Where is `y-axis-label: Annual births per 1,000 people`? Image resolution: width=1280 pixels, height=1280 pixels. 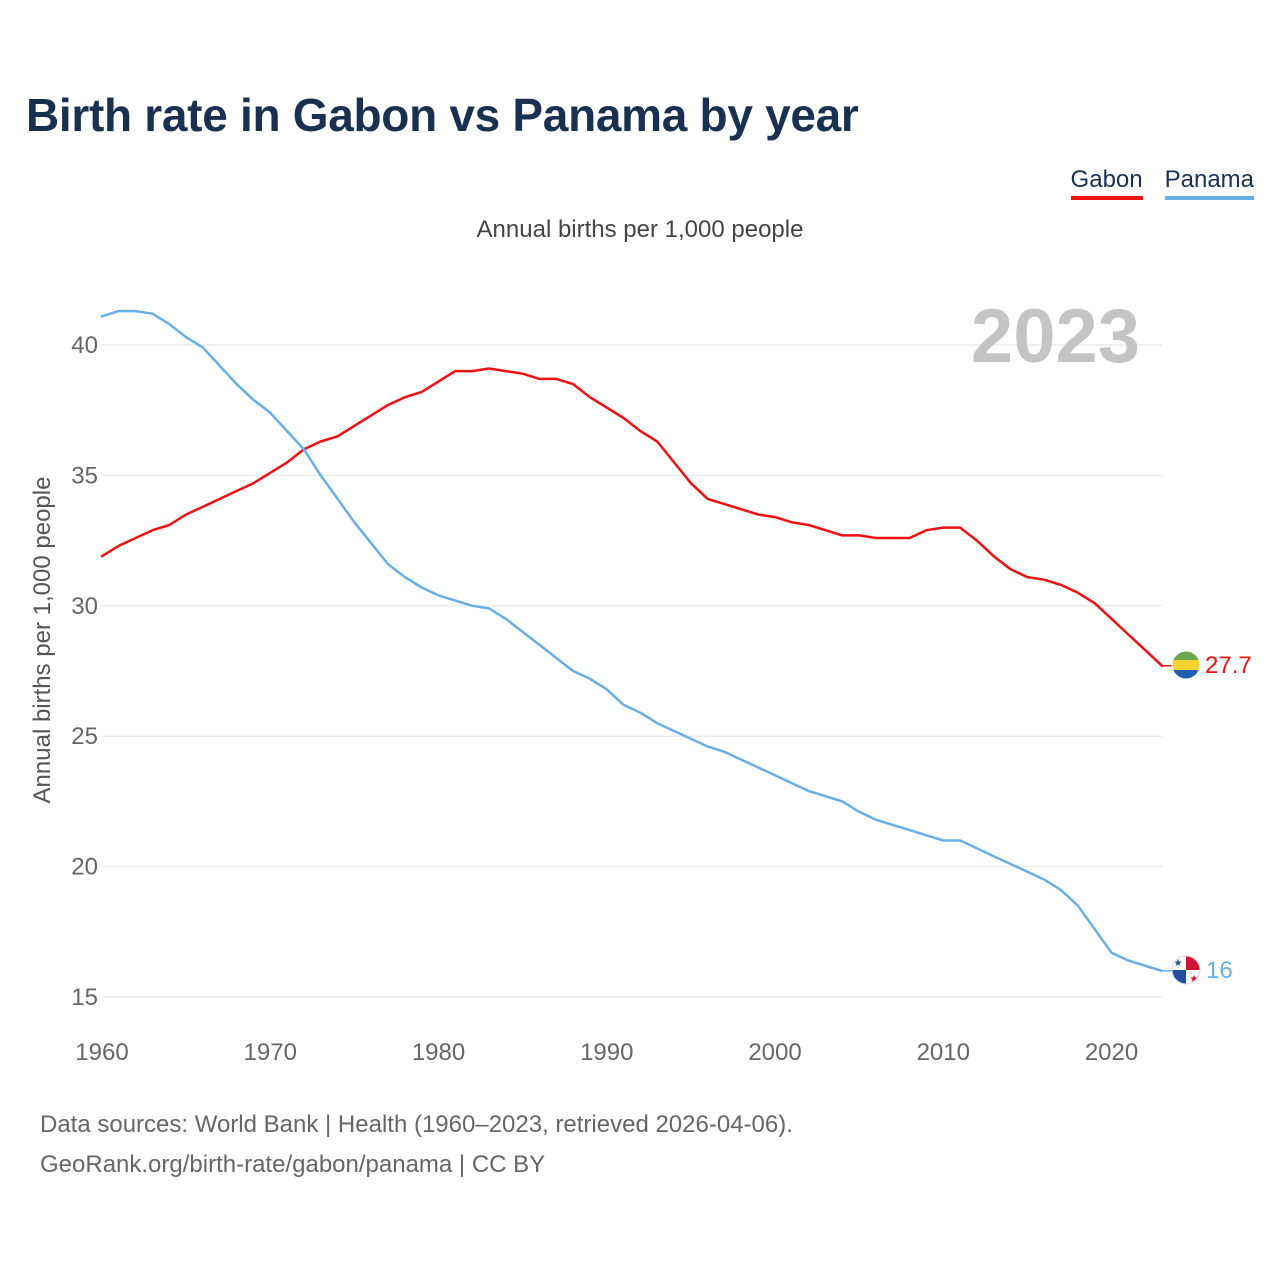
y-axis-label: Annual births per 1,000 people is located at coordinates (42, 640).